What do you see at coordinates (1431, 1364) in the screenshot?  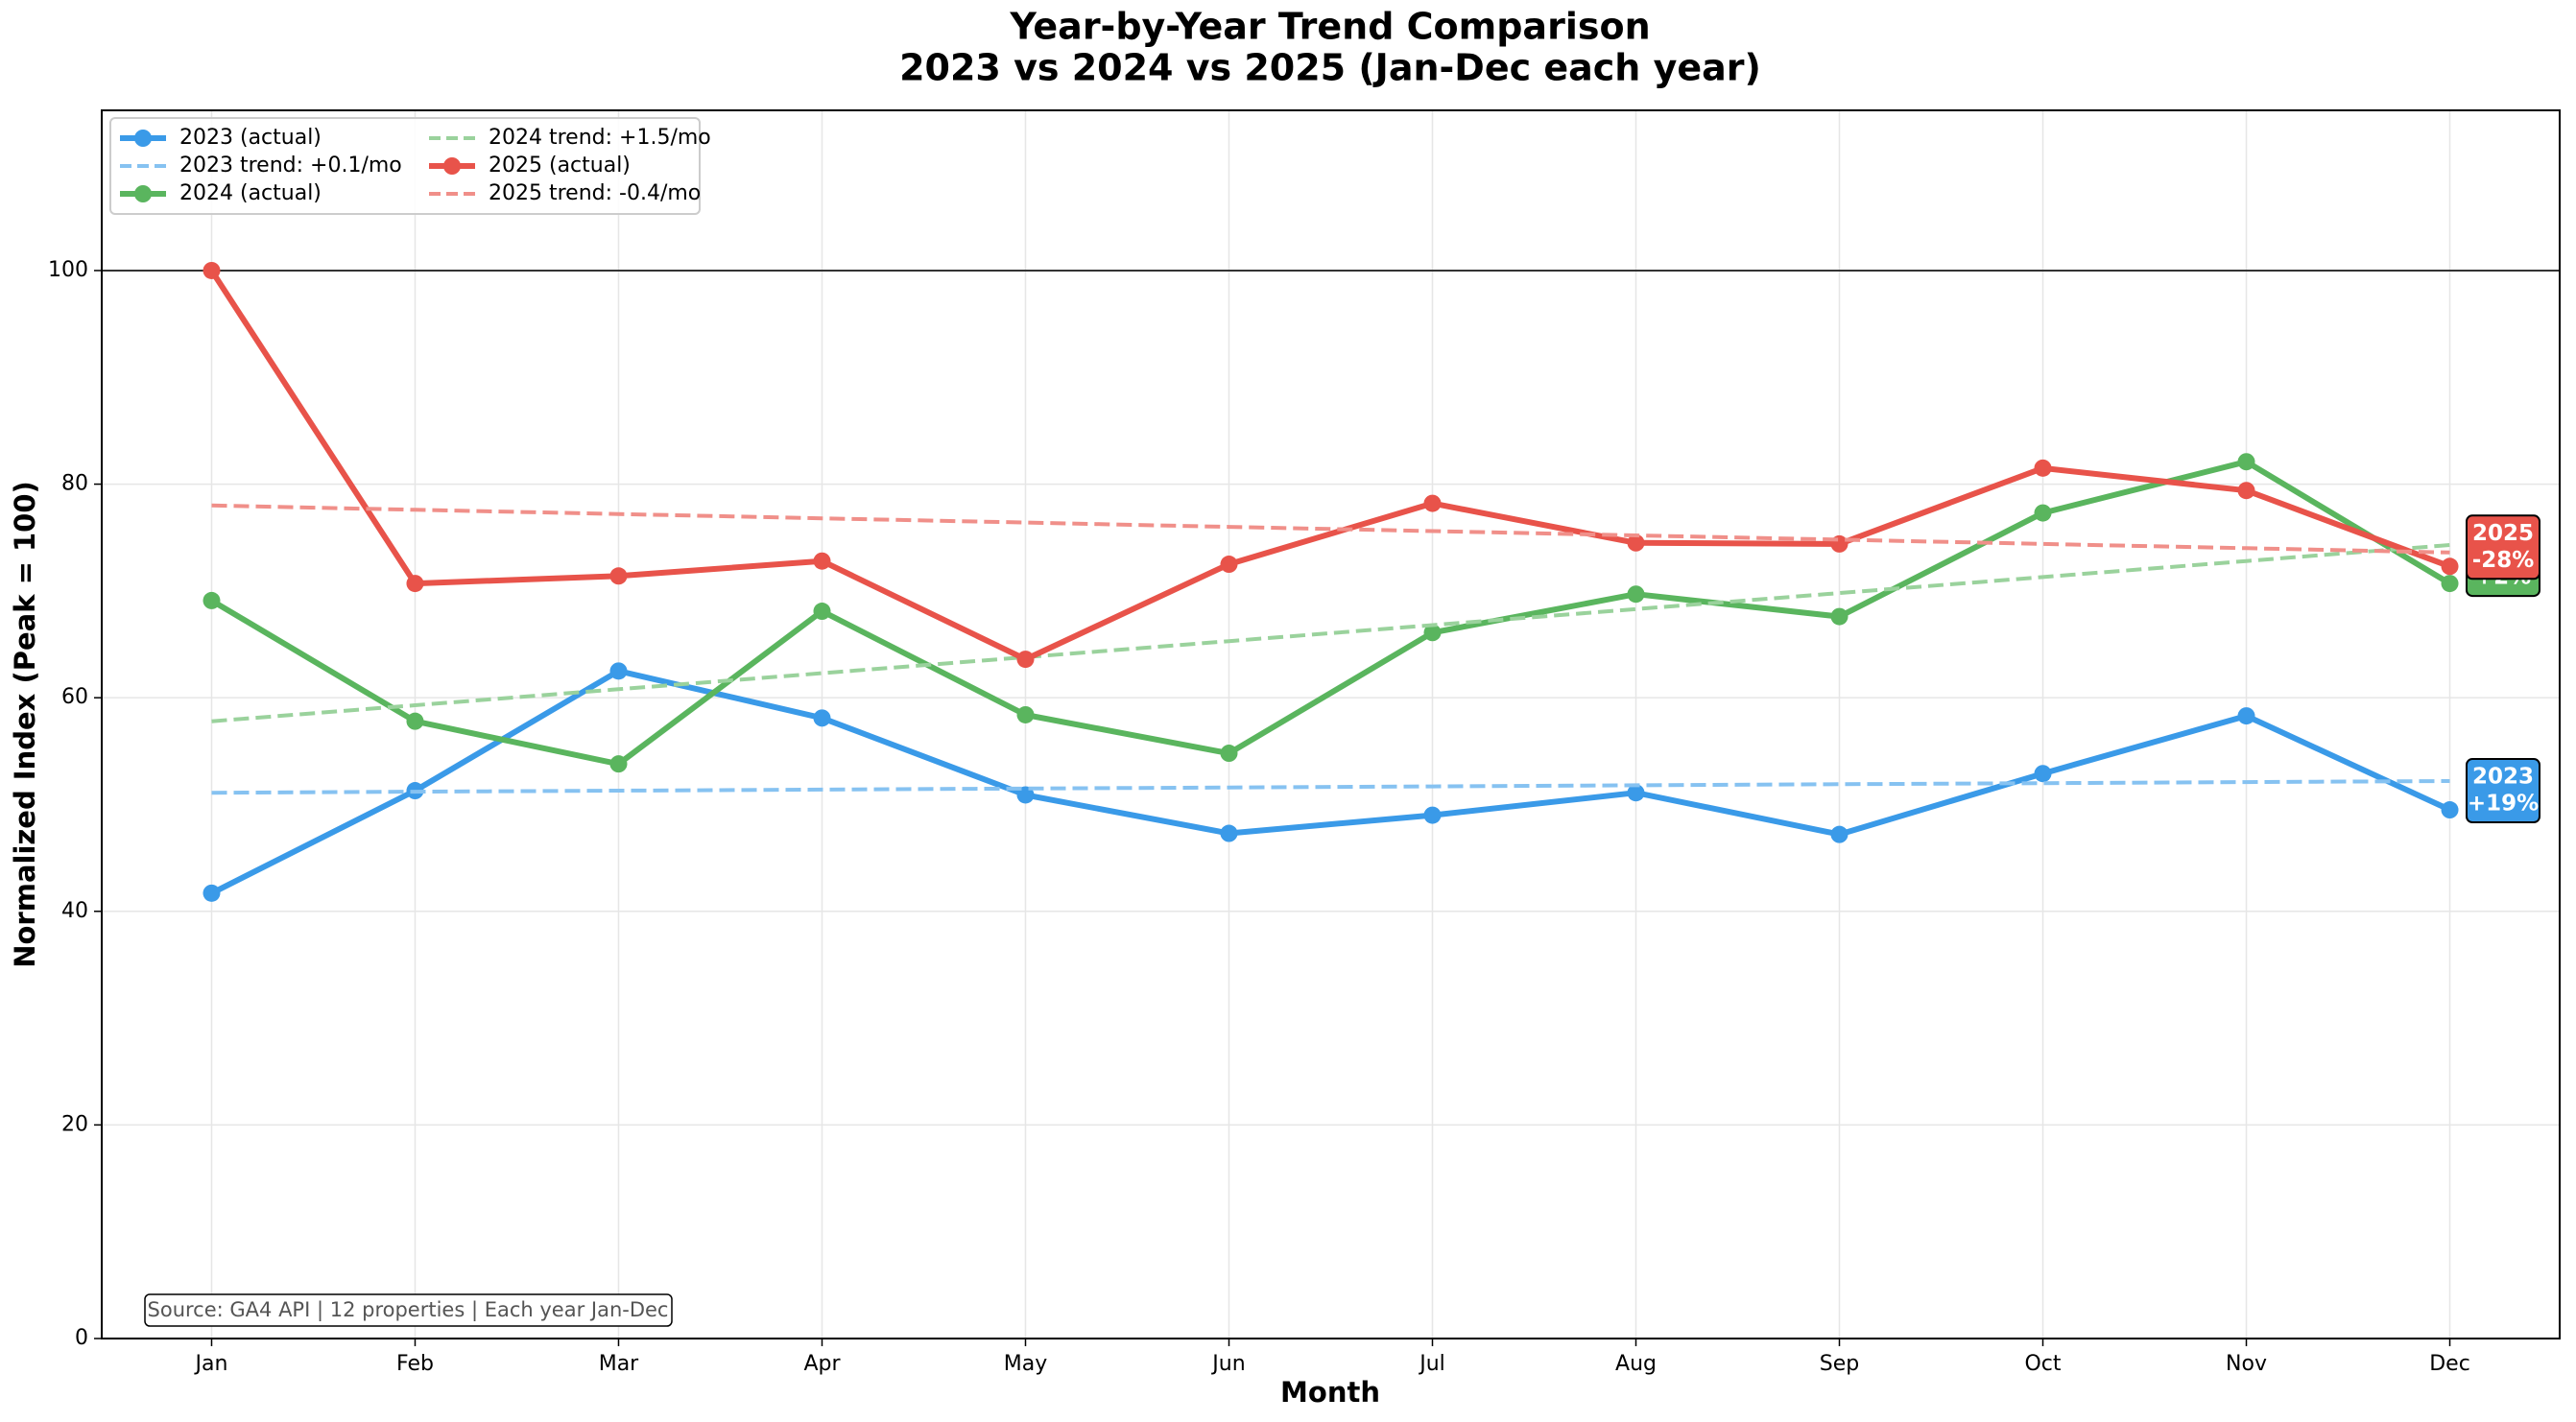 I see `x-tick-label: Jul` at bounding box center [1431, 1364].